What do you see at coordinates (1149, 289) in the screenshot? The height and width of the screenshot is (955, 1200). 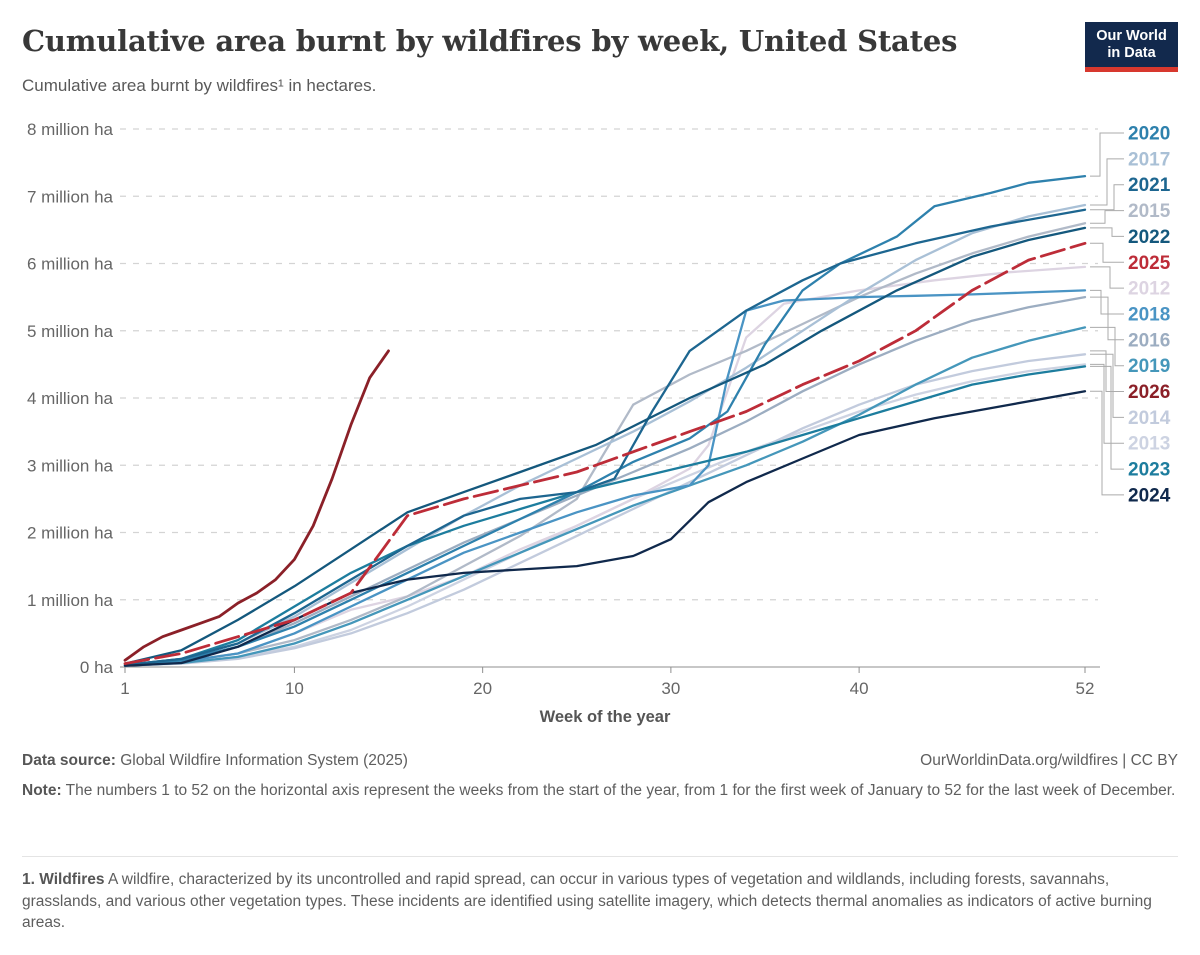 I see `legend-label-2012: 2012` at bounding box center [1149, 289].